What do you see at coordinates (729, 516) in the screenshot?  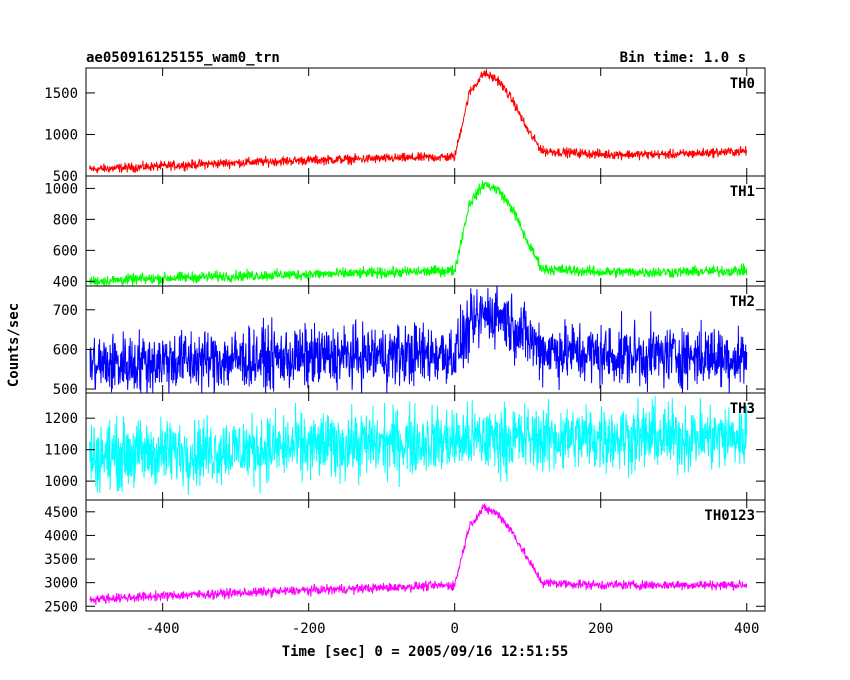 I see `panel-label-th0123: TH0123` at bounding box center [729, 516].